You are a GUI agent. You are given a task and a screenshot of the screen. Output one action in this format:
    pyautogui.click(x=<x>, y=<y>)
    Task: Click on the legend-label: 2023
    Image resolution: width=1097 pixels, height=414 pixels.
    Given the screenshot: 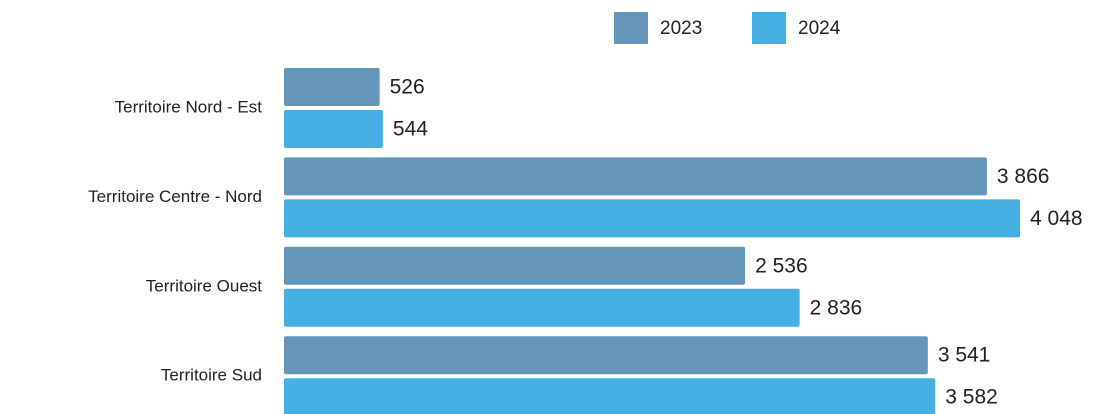 What is the action you would take?
    pyautogui.click(x=681, y=28)
    